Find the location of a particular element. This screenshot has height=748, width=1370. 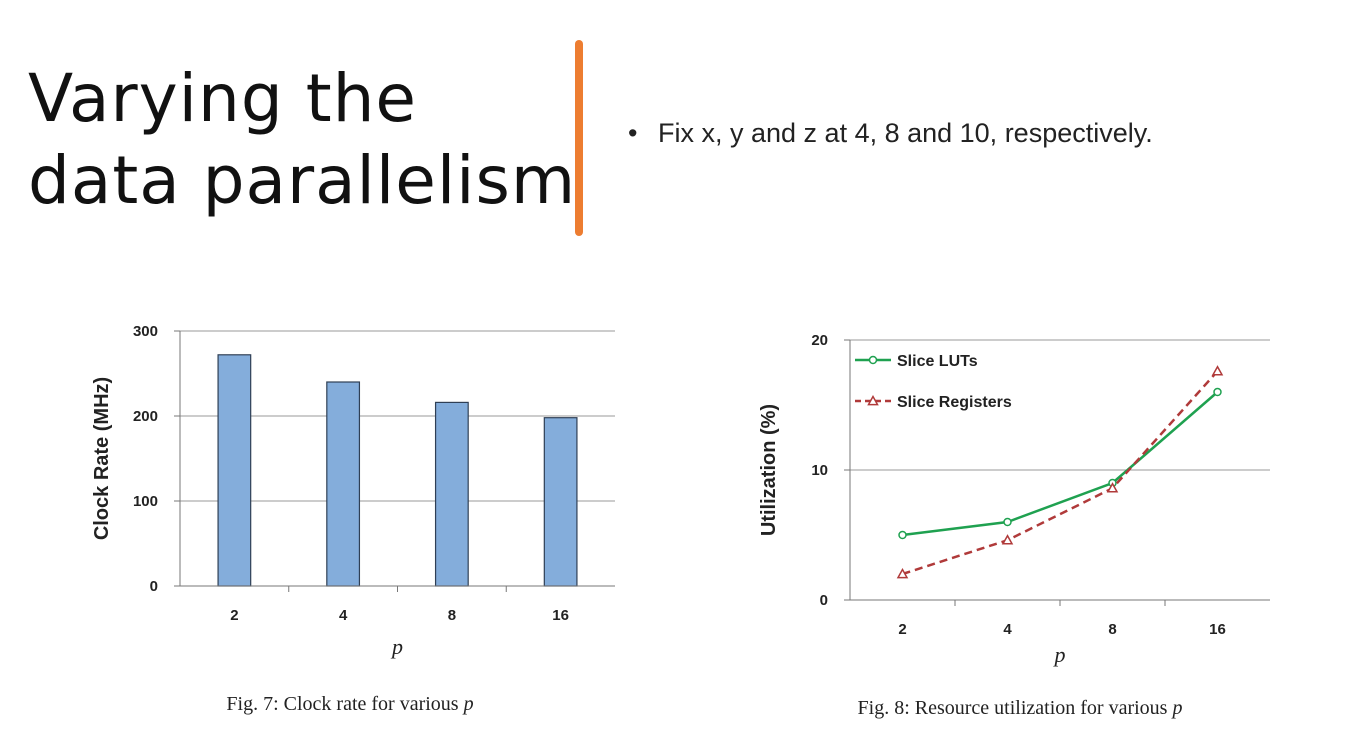

chart1-y-tick-label: 100 is located at coordinates (145, 501).